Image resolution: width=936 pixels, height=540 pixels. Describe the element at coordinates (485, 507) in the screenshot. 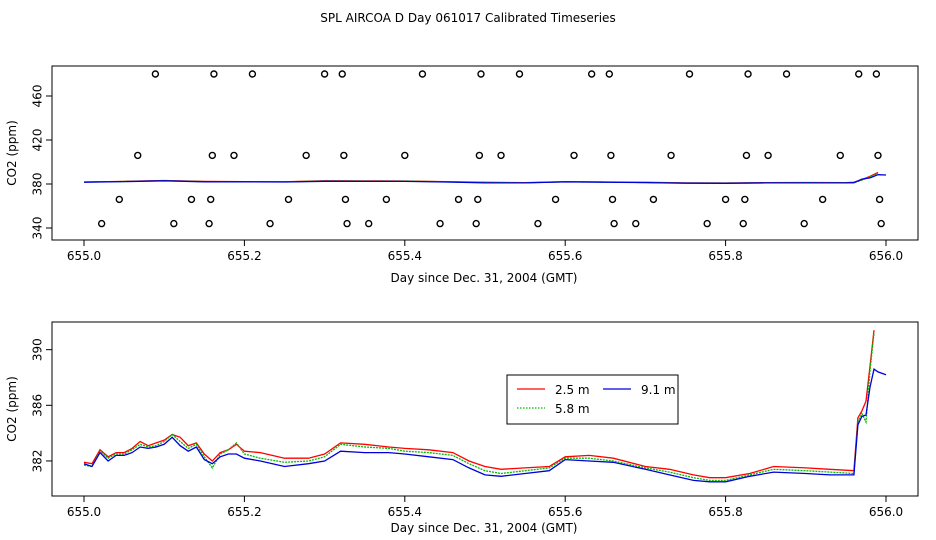

I see `bottom-x-axis: 655.0 655.2 655.4 655.6 655.8 656.0` at that location.